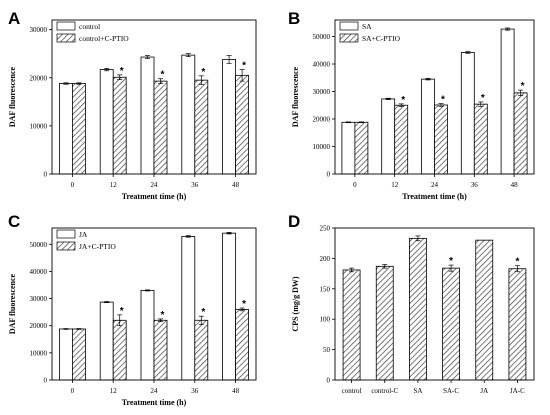  What do you see at coordinates (352, 391) in the screenshot?
I see `x-tick-label: control` at bounding box center [352, 391].